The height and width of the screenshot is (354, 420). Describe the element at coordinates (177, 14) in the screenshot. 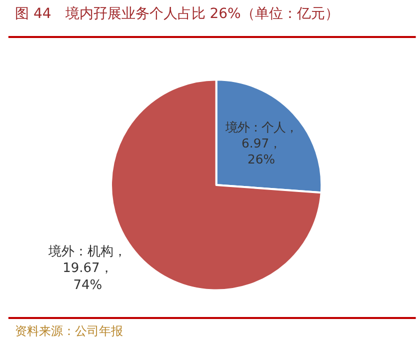

I see `chart-title: 图 44 境内孖展业务个人占比 26%（单位：亿元）` at that location.